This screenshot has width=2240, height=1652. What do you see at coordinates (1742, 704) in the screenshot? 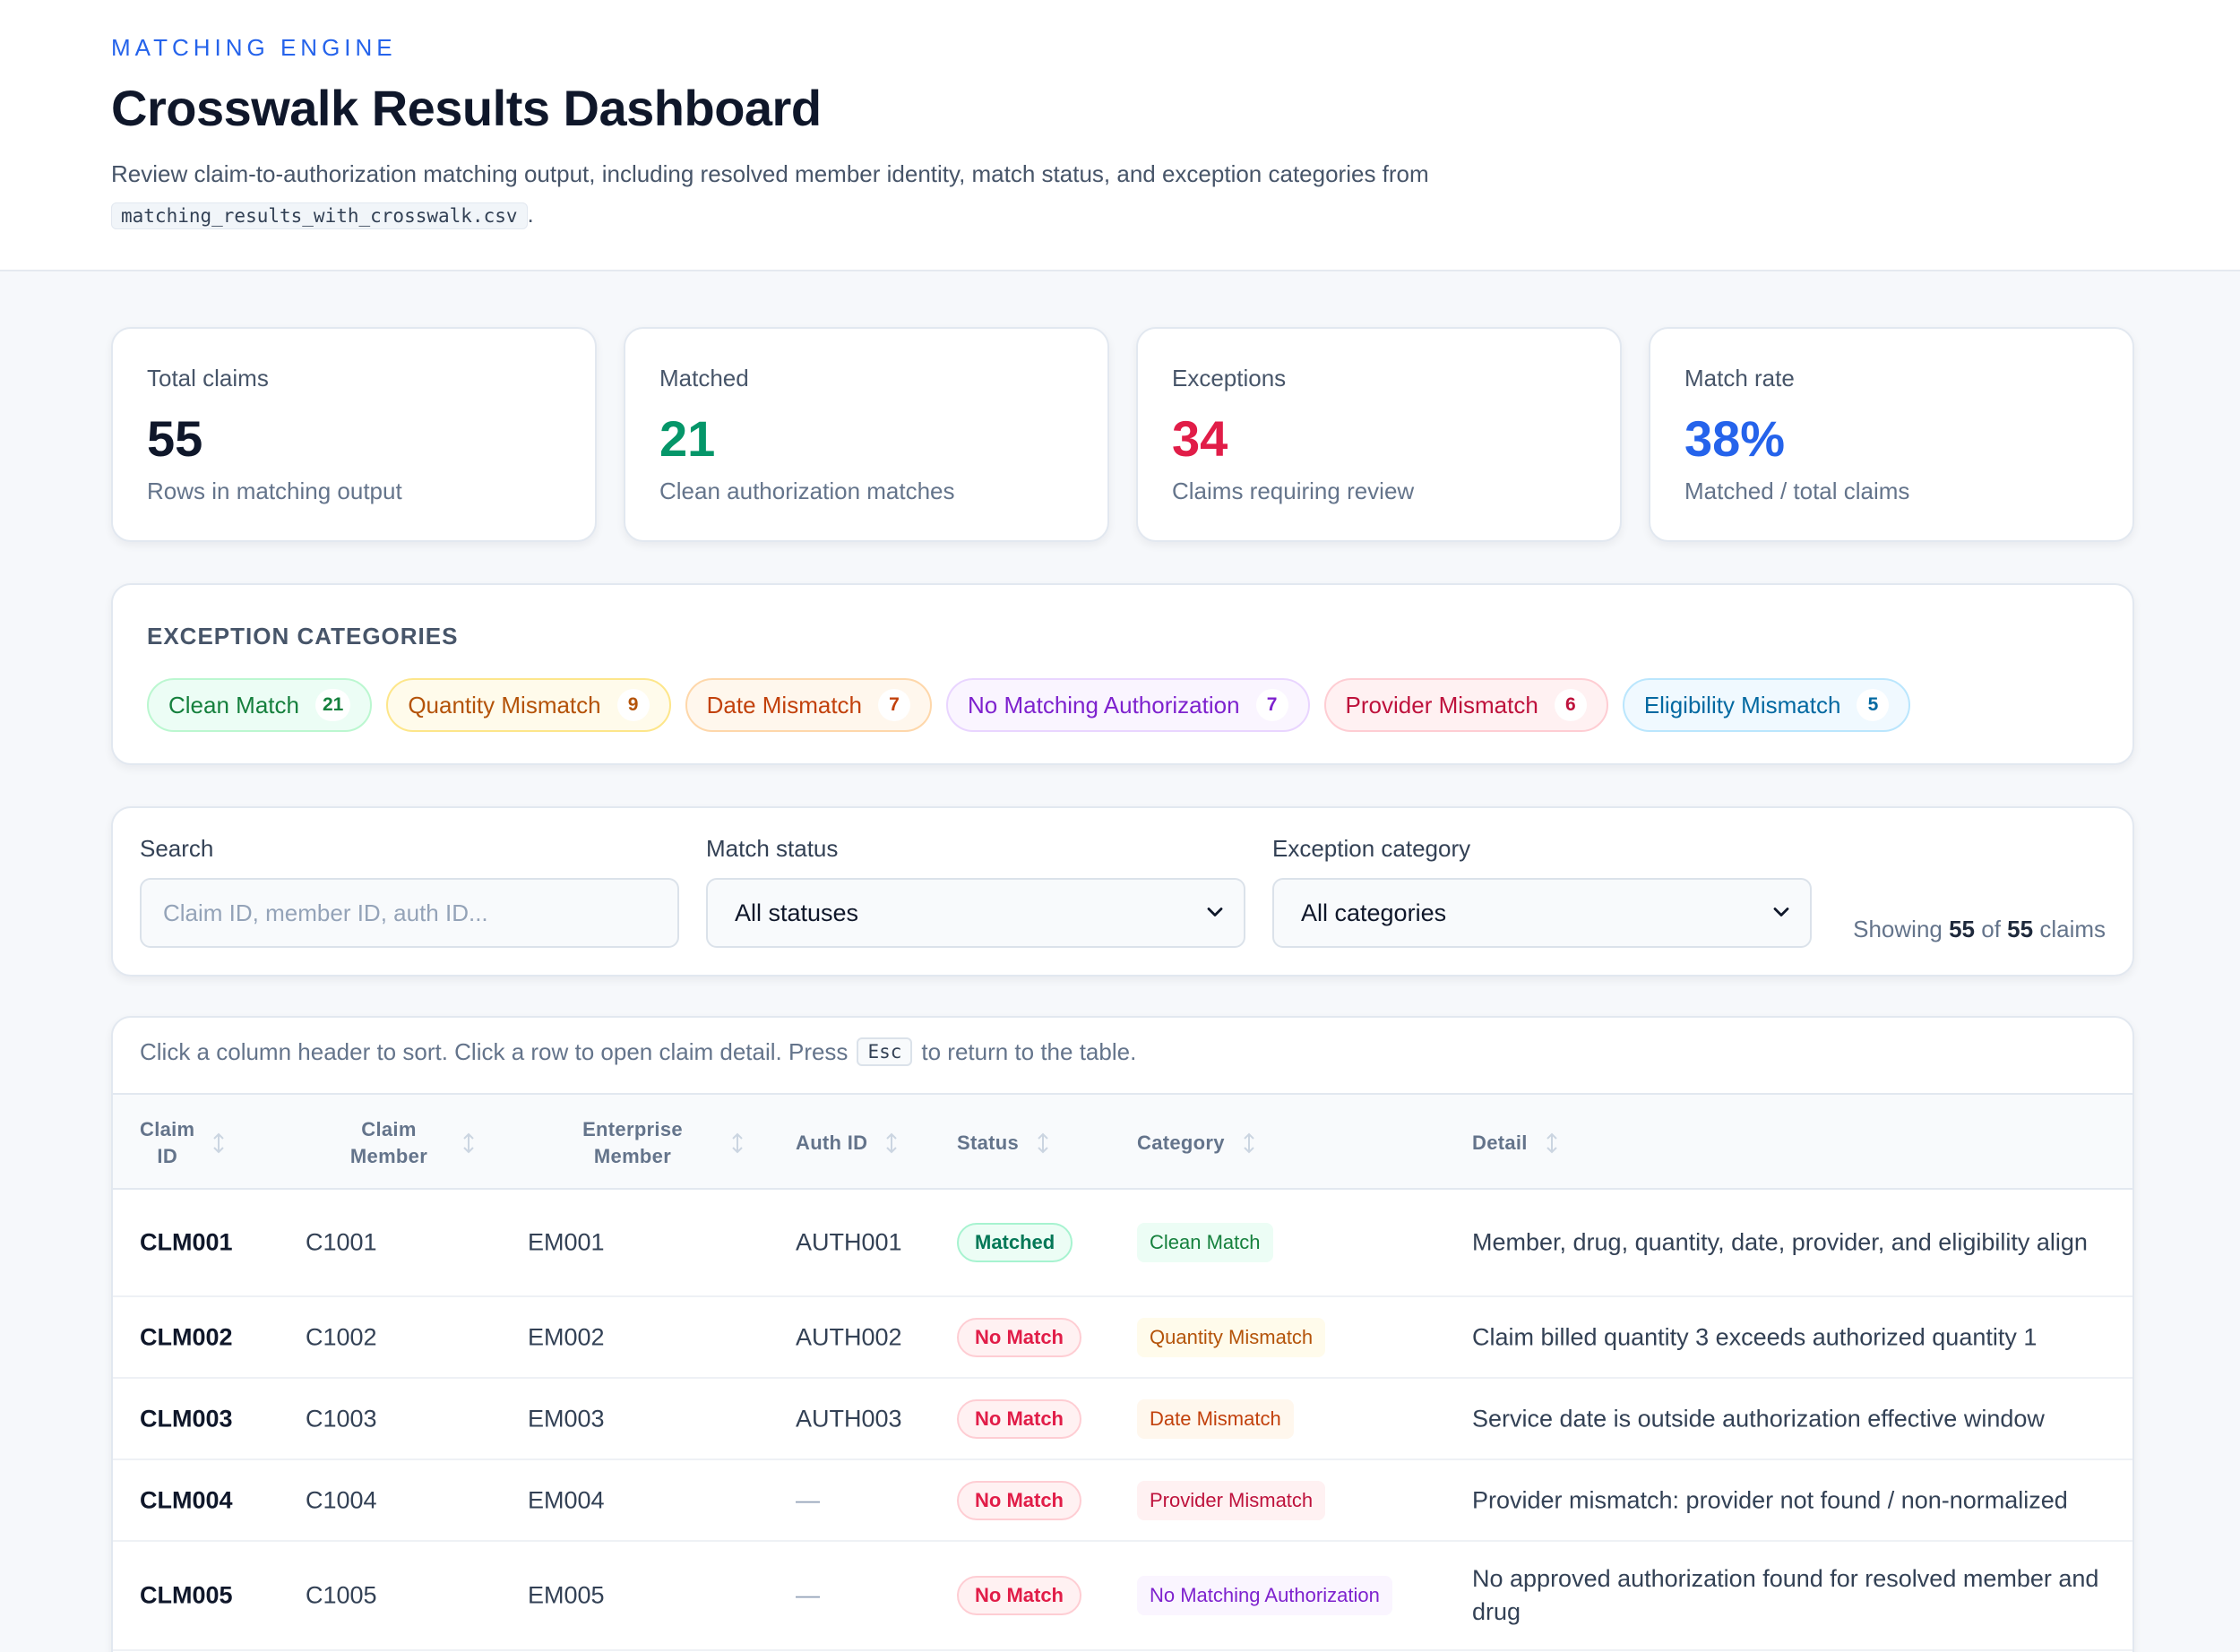
I see `chip-label: Eligibility Mismatch` at bounding box center [1742, 704].